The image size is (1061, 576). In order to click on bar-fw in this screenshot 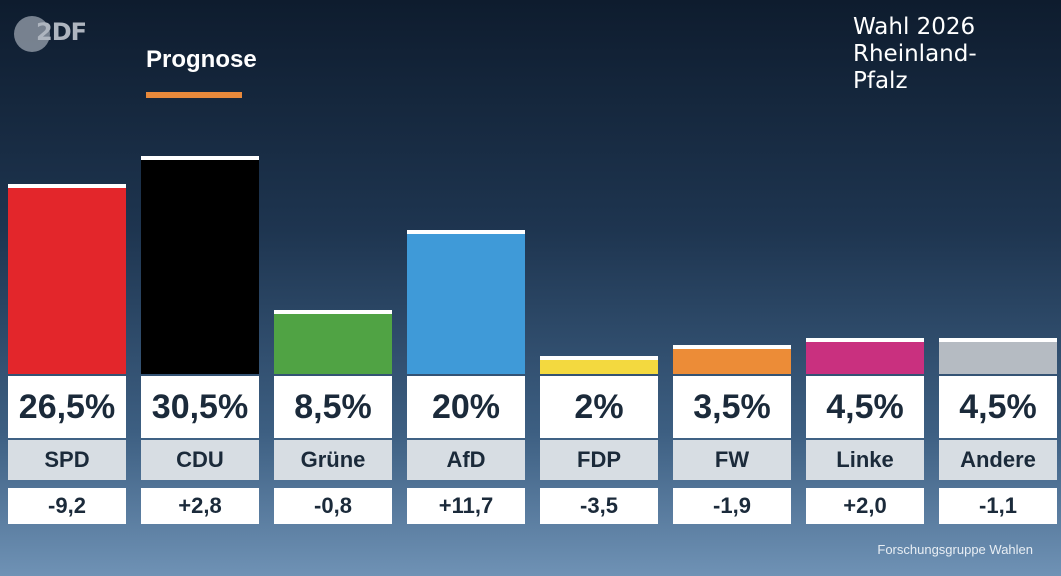, I will do `click(732, 361)`.